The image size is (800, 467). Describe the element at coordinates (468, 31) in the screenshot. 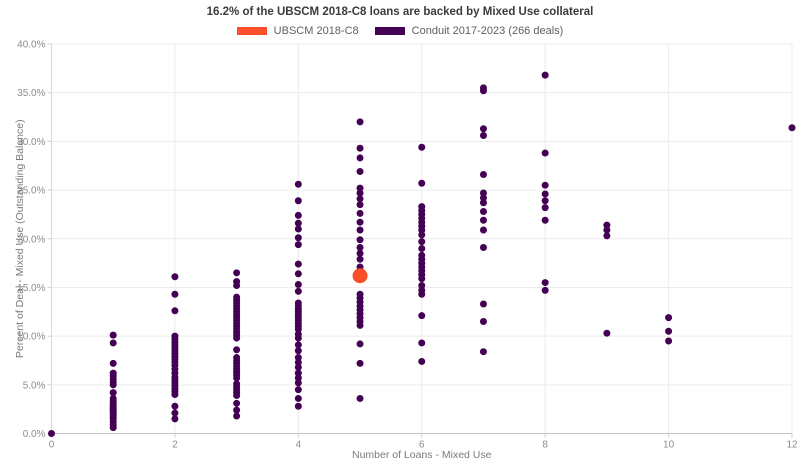

I see `legend-item-conduit: Conduit 2017-2023 (266 deals)` at that location.